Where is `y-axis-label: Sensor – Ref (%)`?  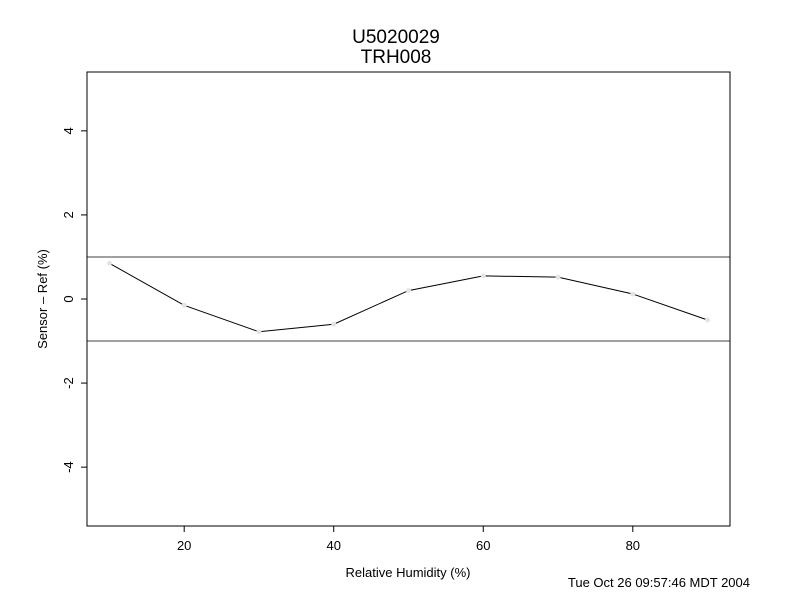
y-axis-label: Sensor – Ref (%) is located at coordinates (42, 299).